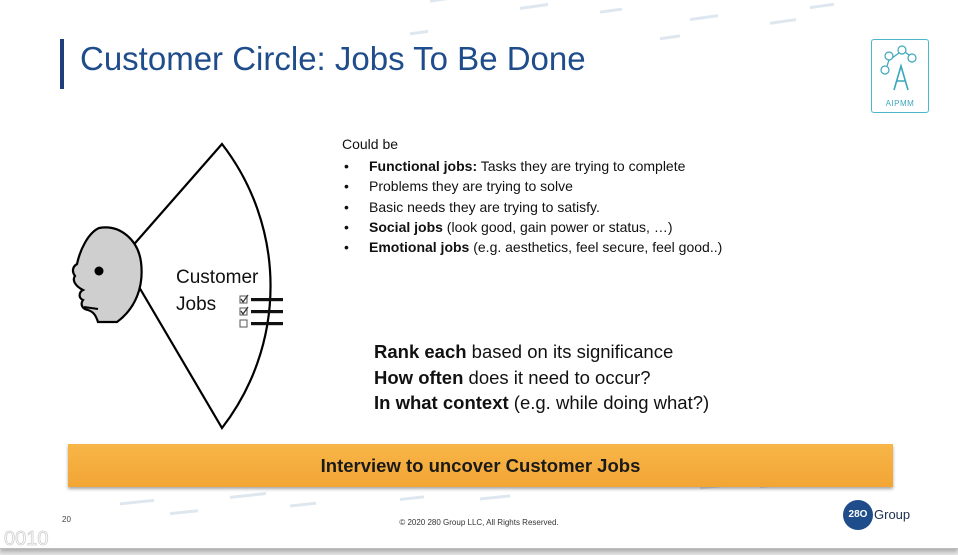 This screenshot has height=555, width=958. What do you see at coordinates (900, 103) in the screenshot?
I see `logo-text: AIPMM` at bounding box center [900, 103].